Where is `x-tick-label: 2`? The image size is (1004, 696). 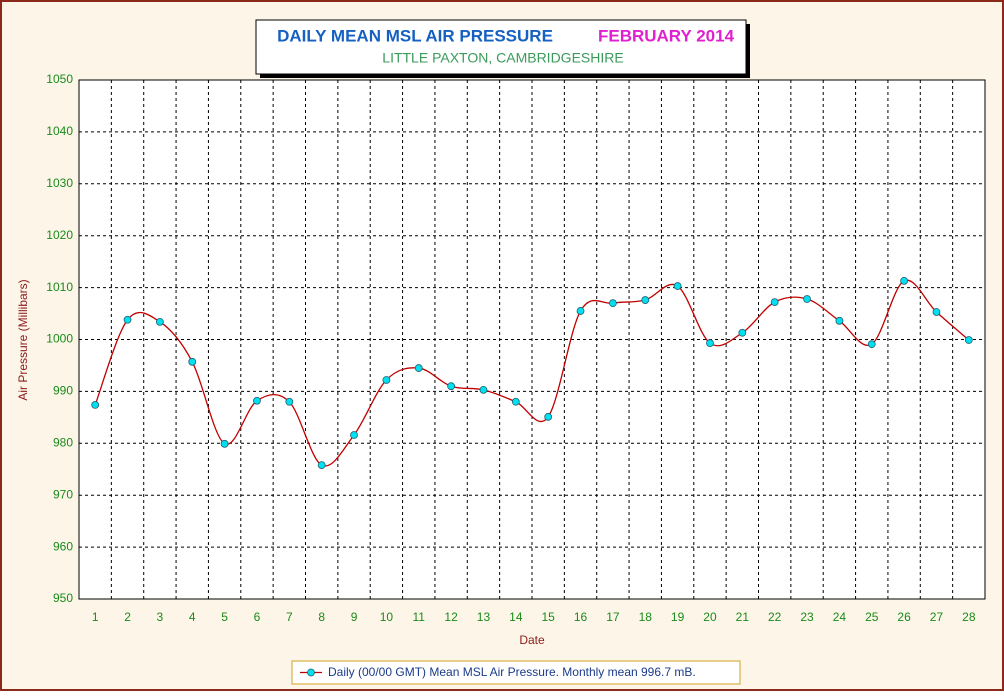 x-tick-label: 2 is located at coordinates (127, 617).